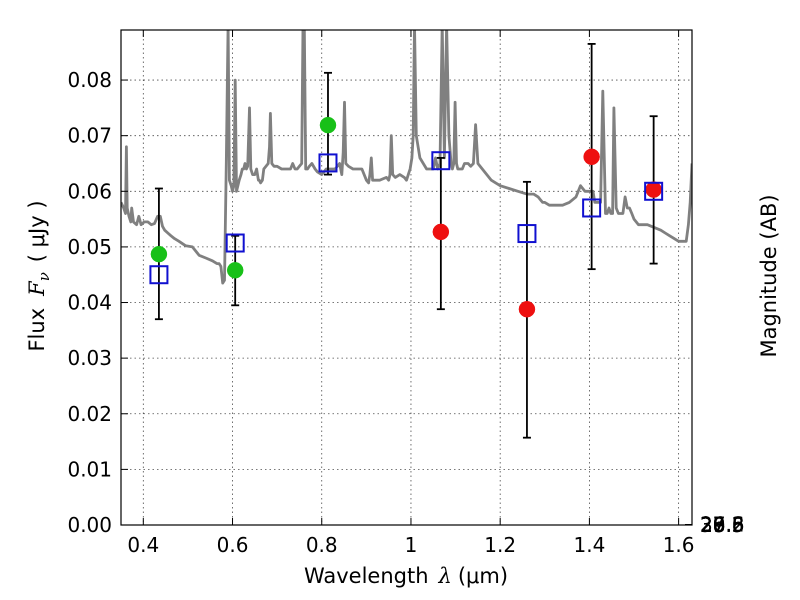 This screenshot has height=600, width=800. I want to click on y-tick-label: 0.04, so click(89, 303).